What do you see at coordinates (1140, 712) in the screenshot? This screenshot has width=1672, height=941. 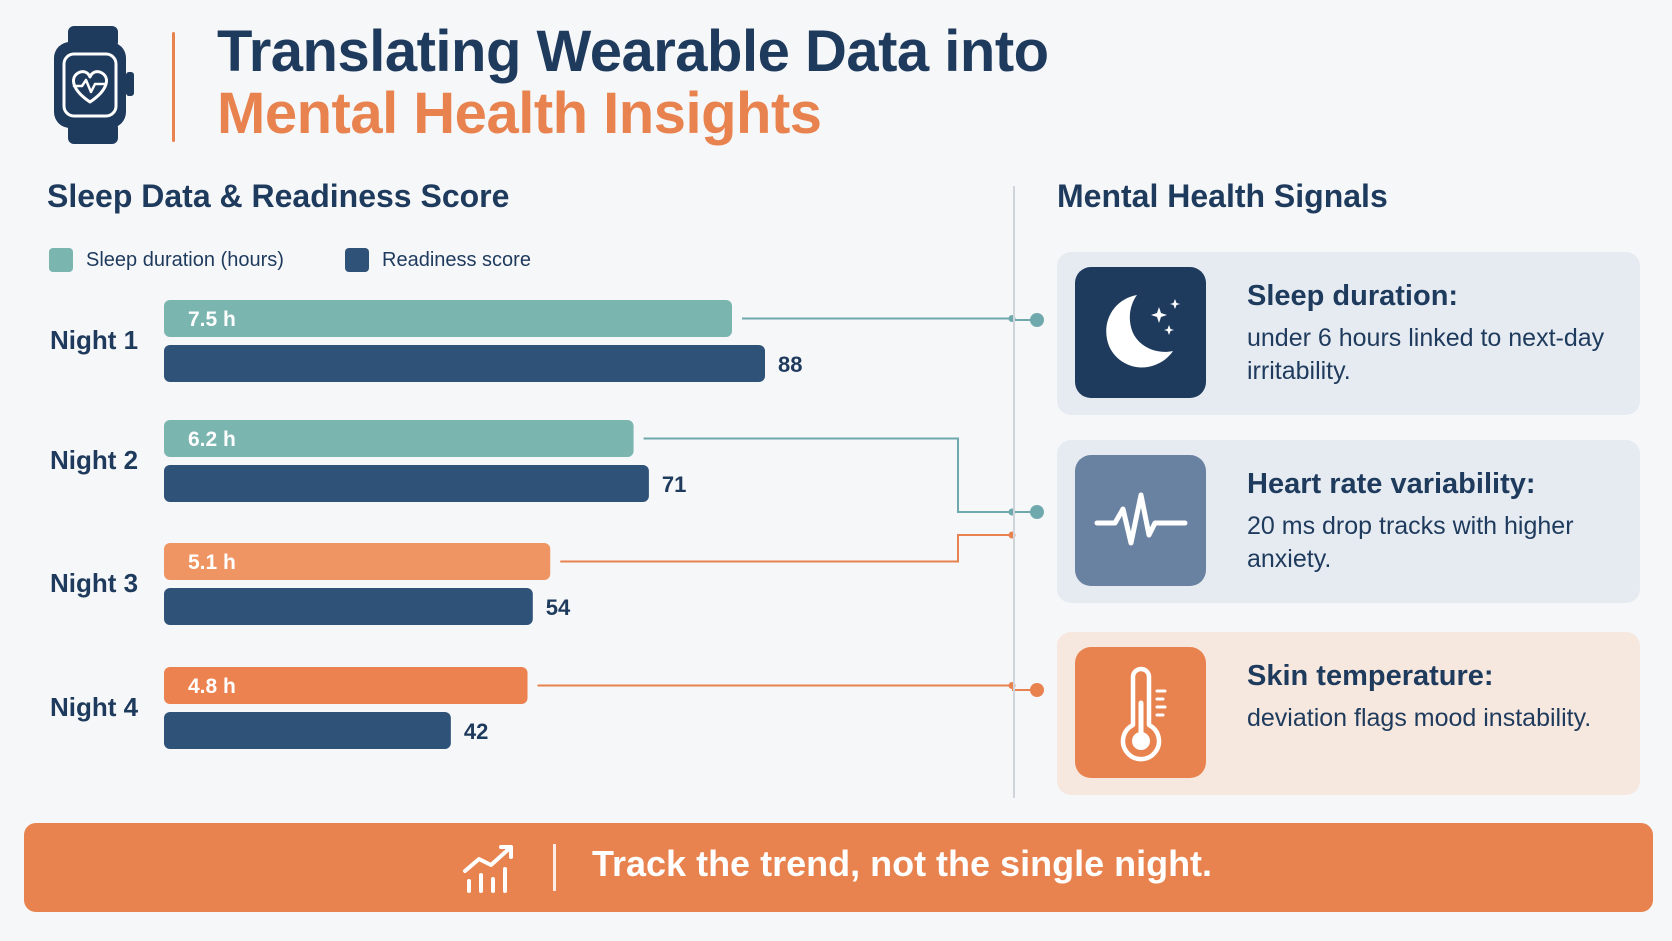 I see `thermometer-icon` at bounding box center [1140, 712].